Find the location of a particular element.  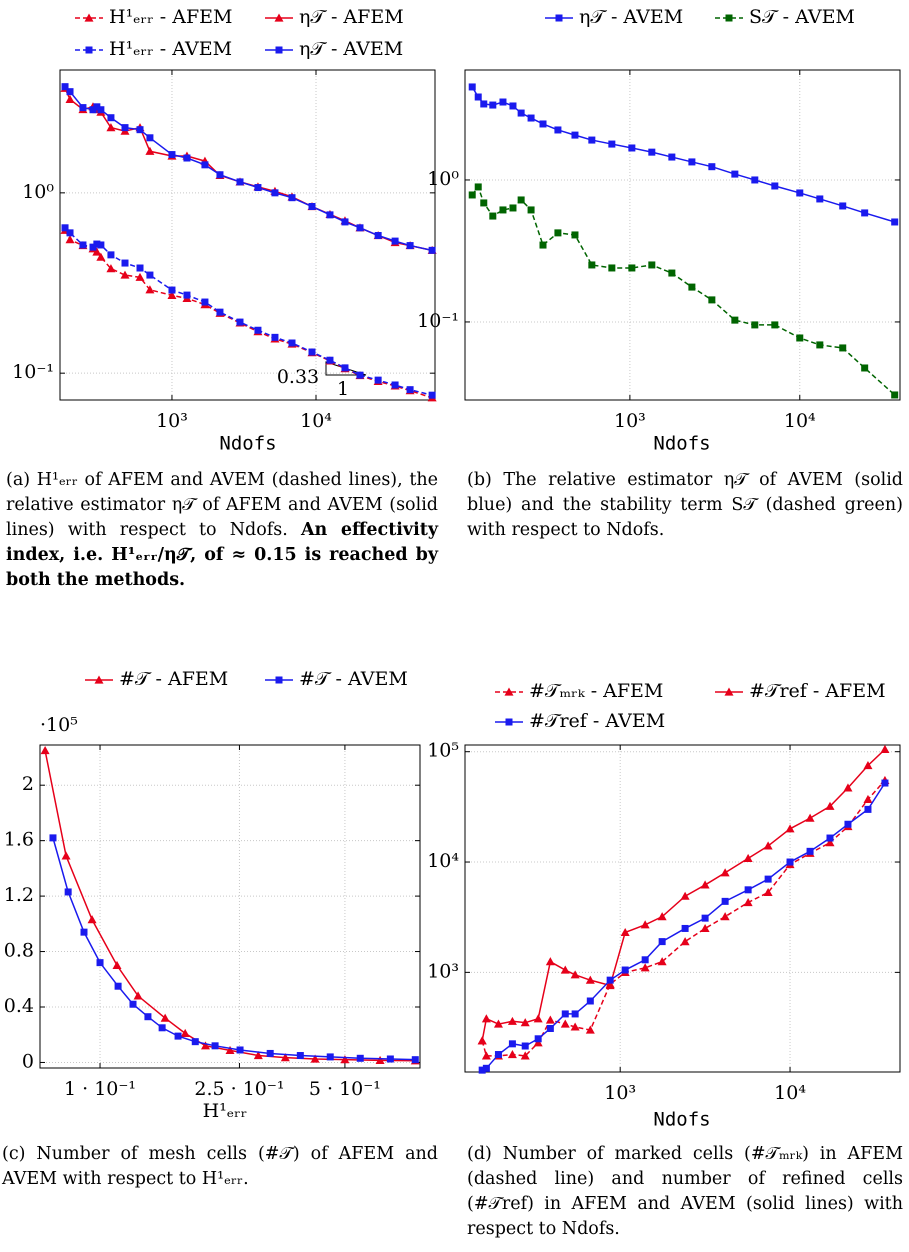

x-tick-label: 5 · 10⁻¹ is located at coordinates (345, 1089).